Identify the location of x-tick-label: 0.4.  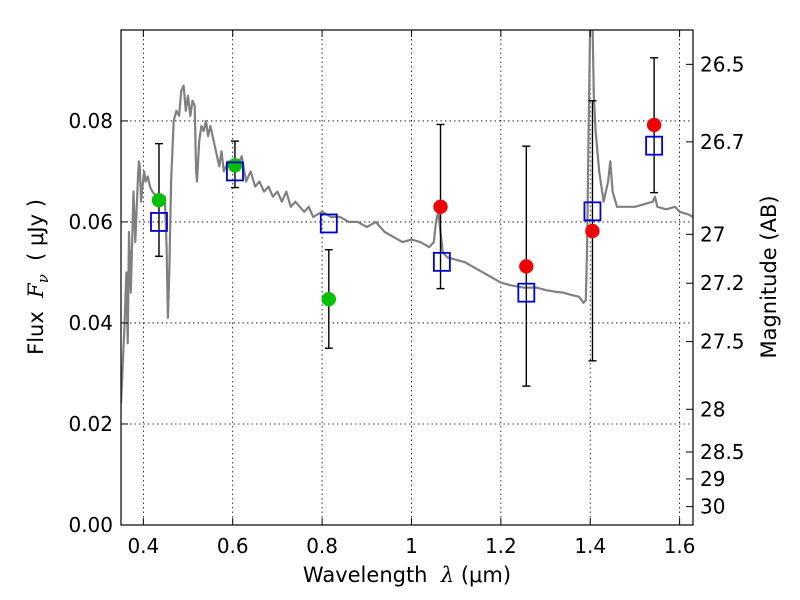
(143, 546).